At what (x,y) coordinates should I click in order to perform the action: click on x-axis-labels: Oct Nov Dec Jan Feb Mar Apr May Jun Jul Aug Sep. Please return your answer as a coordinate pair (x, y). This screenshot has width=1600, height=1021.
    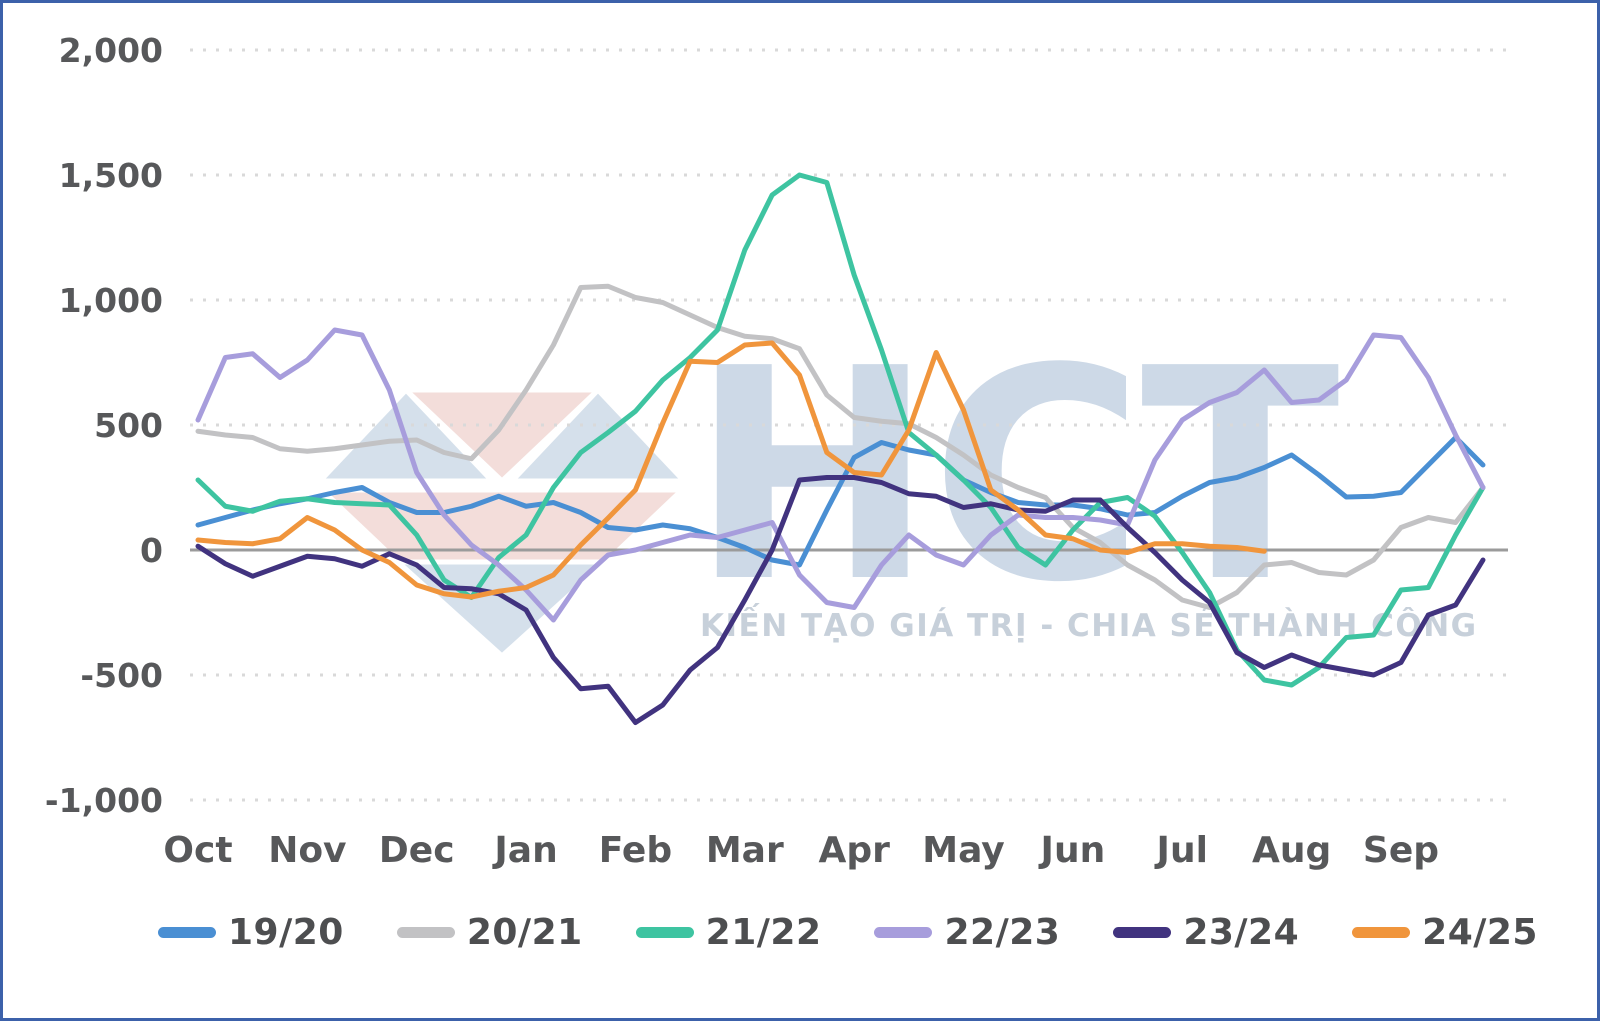
    Looking at the image, I should click on (801, 850).